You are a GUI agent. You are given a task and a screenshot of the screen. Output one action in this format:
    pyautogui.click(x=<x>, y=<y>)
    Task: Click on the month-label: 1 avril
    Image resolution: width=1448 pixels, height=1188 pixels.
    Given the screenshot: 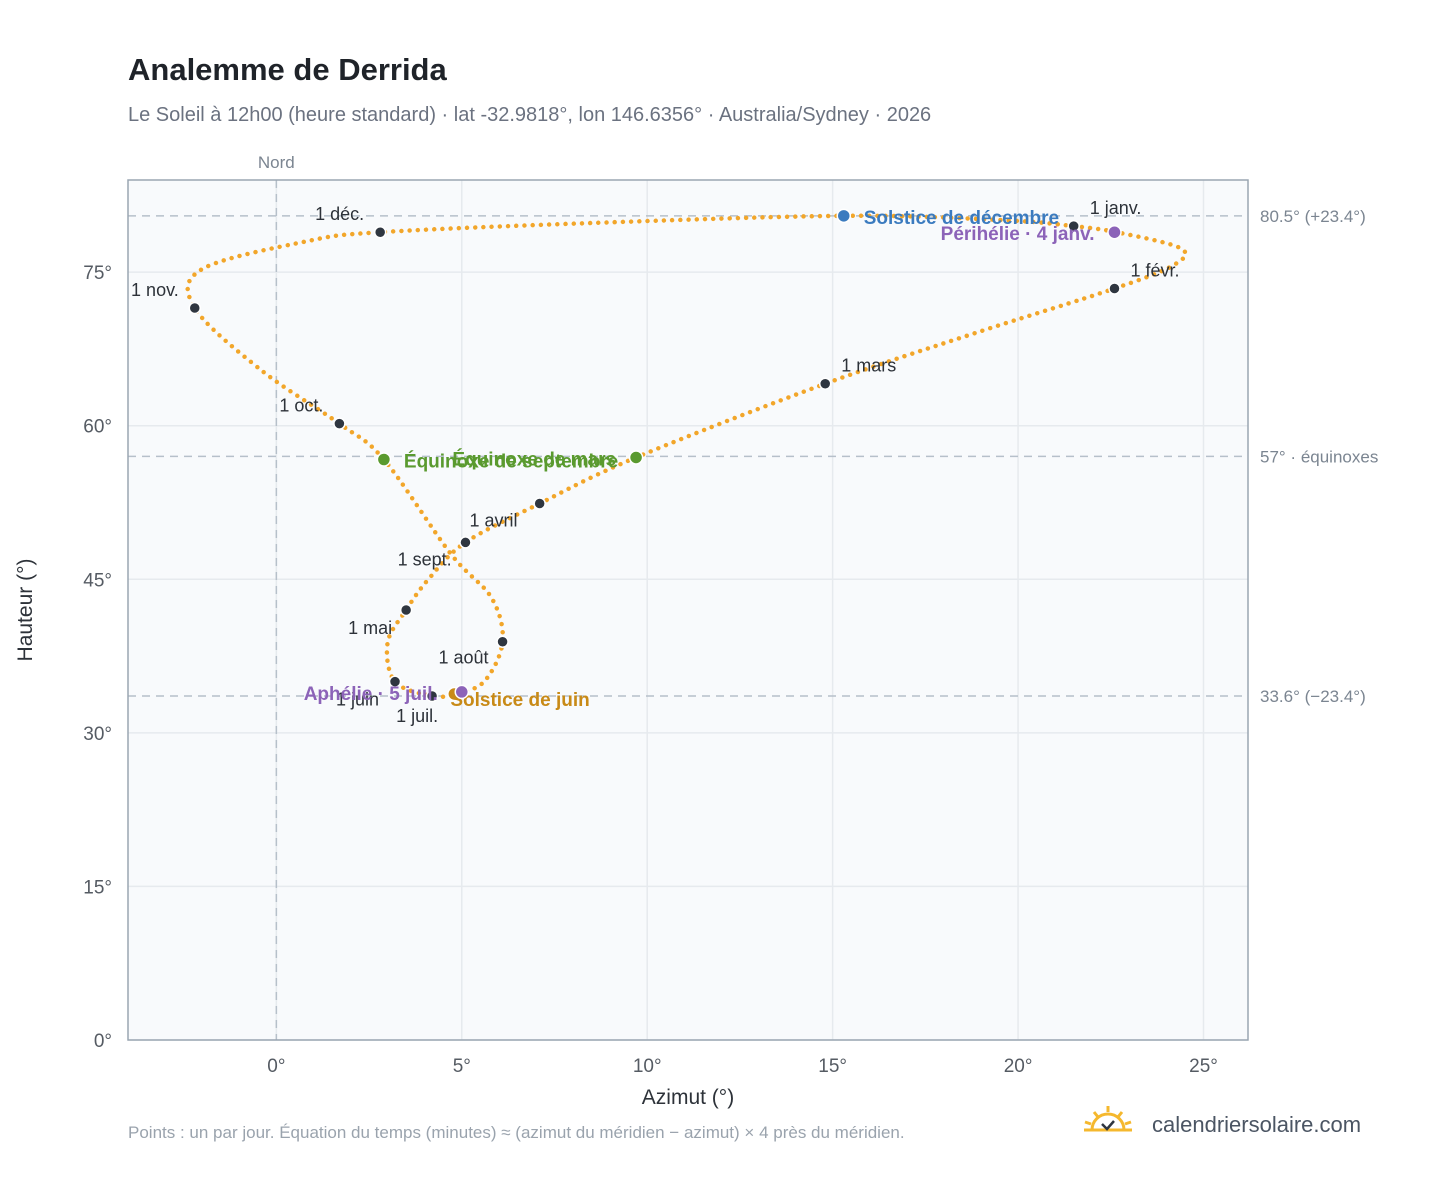 What is the action you would take?
    pyautogui.click(x=493, y=520)
    